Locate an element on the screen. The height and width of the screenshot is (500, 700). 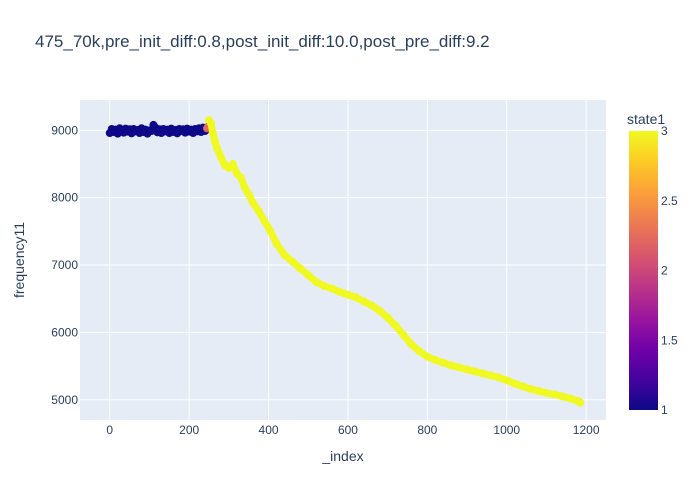
y-tick-label: 7000 is located at coordinates (64, 265).